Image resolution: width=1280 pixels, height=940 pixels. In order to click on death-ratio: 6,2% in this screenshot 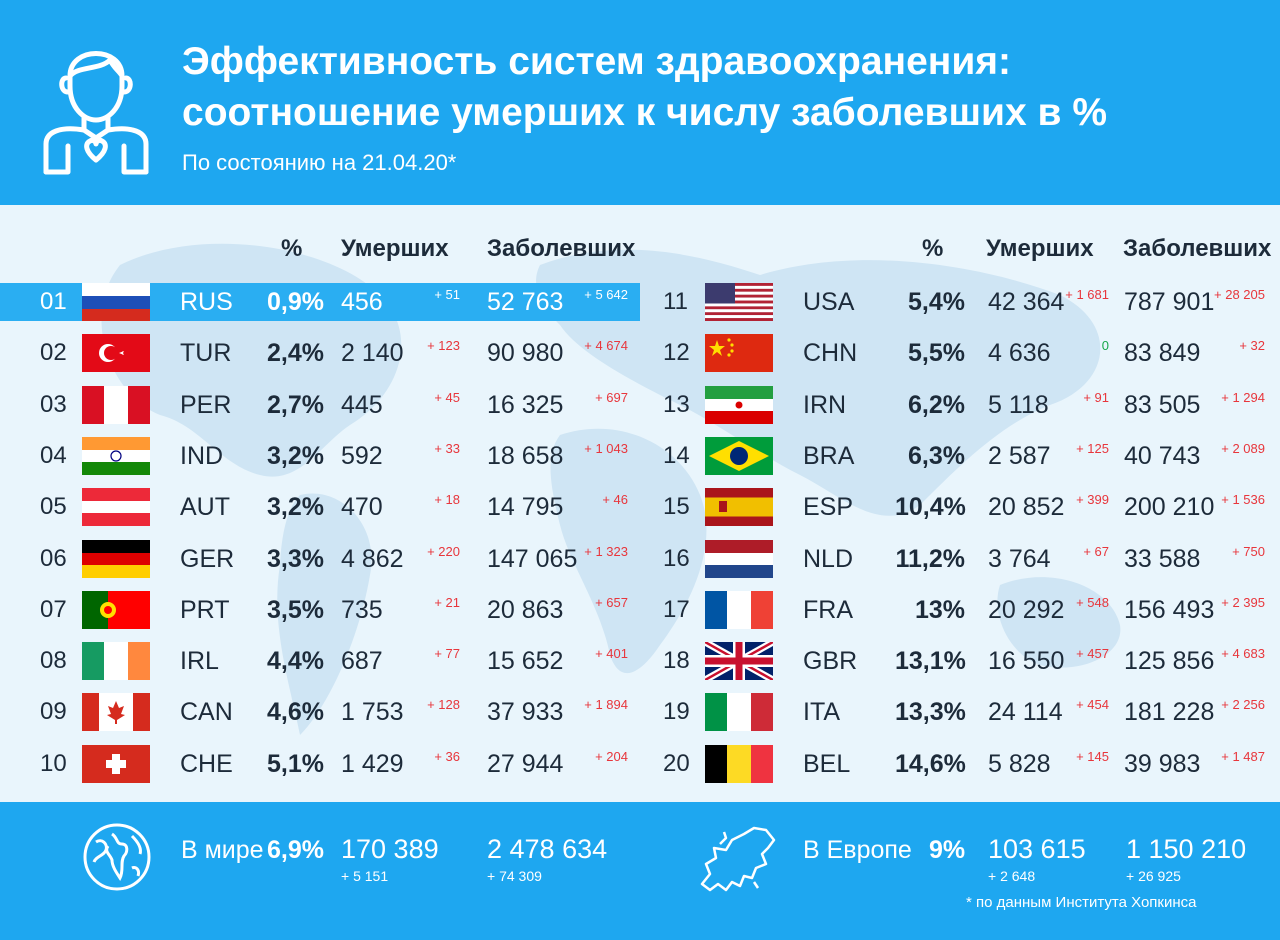, I will do `click(936, 404)`.